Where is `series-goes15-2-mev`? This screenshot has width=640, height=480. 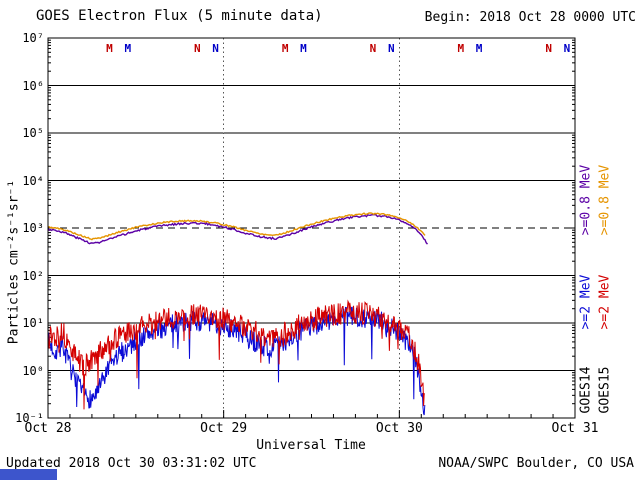 series-goes15-2-mev is located at coordinates (237, 354).